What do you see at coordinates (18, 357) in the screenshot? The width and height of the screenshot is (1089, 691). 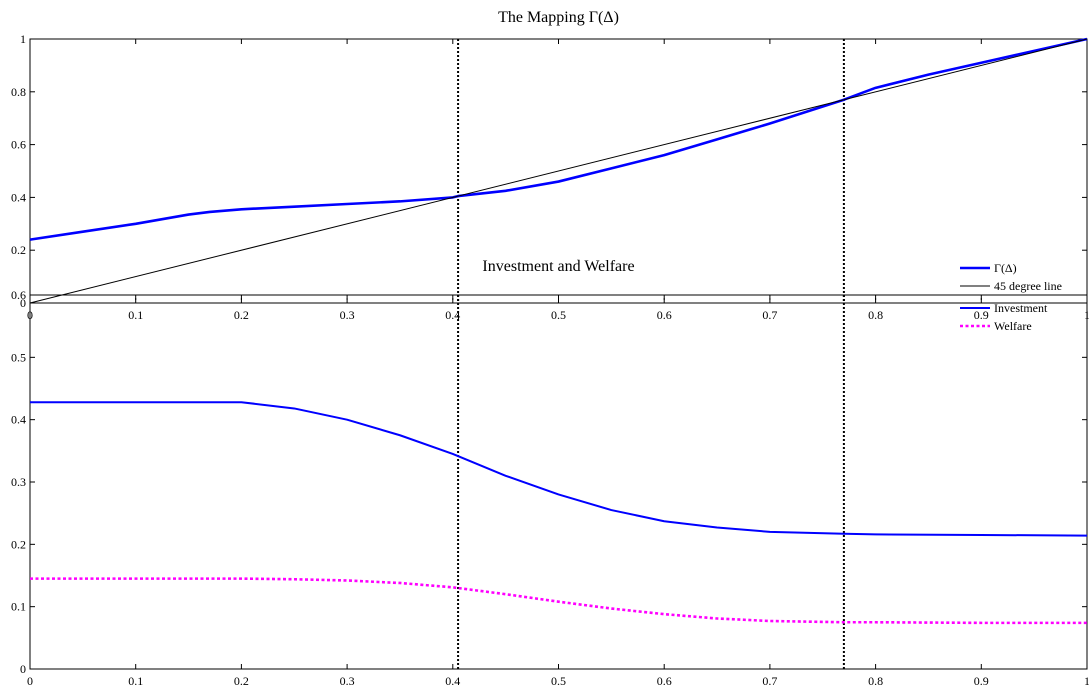 I see `y-tick-label: 0.5` at bounding box center [18, 357].